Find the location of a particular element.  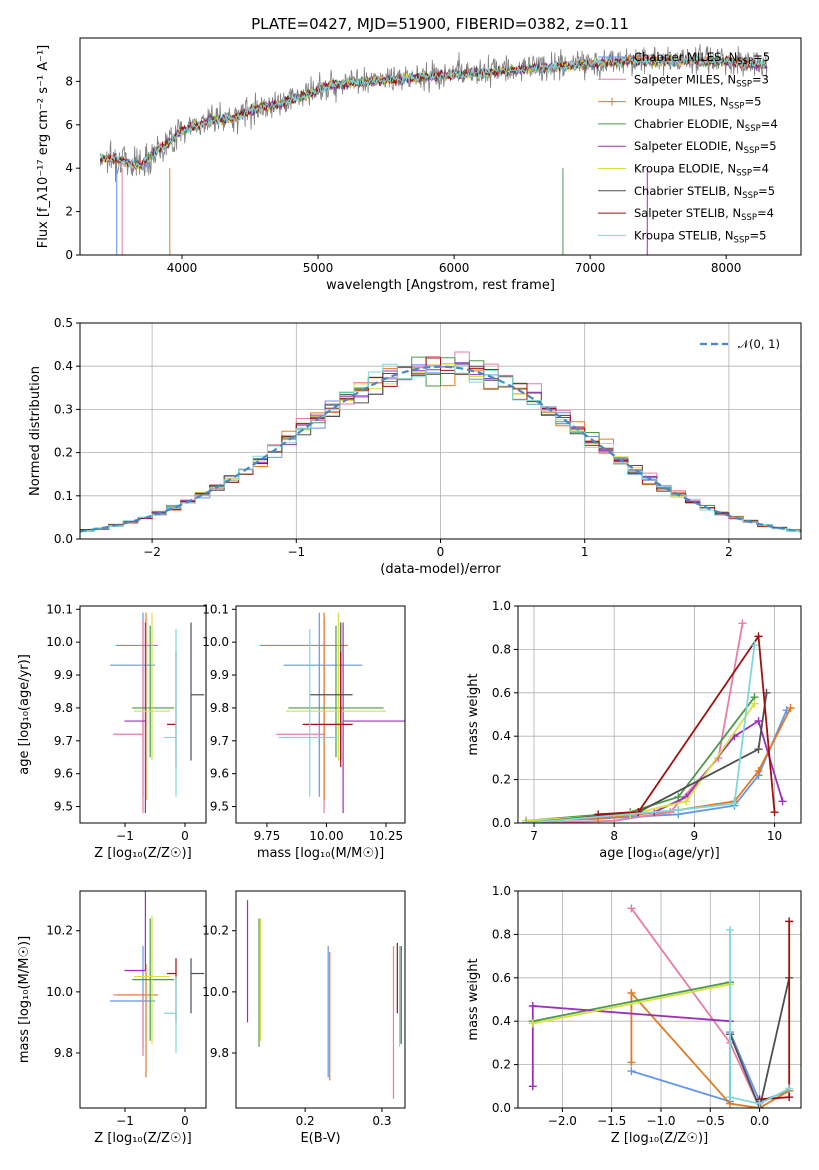

x-tick-label: −2 is located at coordinates (152, 552).